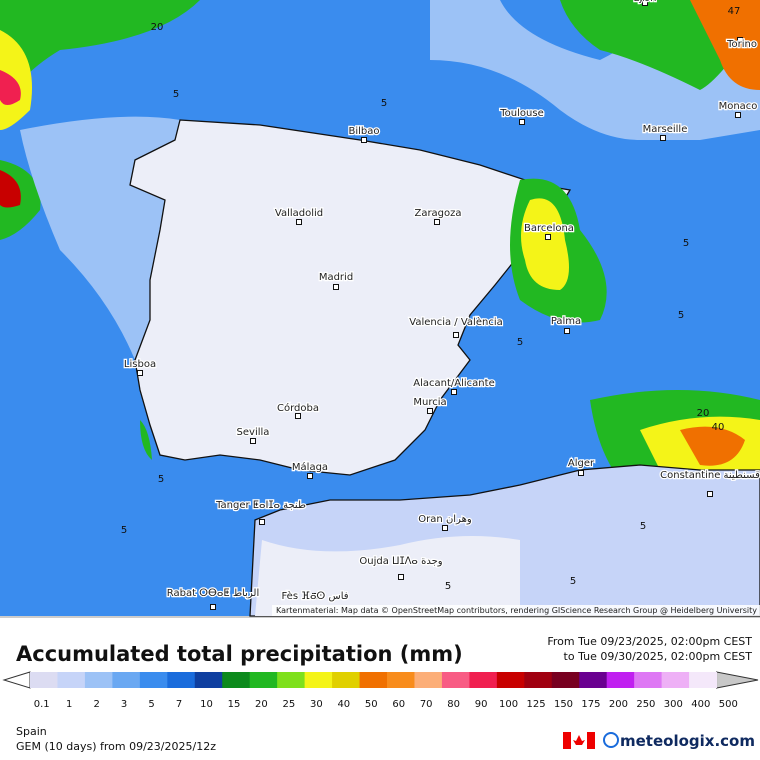  What do you see at coordinates (618, 704) in the screenshot?
I see `legend-label: 200` at bounding box center [618, 704].